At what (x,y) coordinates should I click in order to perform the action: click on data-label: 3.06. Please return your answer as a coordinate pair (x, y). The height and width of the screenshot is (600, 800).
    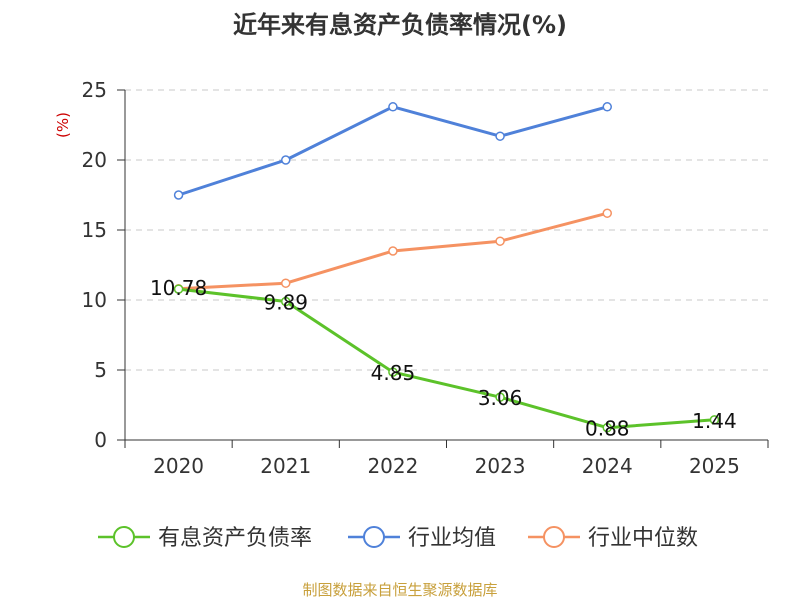
    Looking at the image, I should click on (500, 398).